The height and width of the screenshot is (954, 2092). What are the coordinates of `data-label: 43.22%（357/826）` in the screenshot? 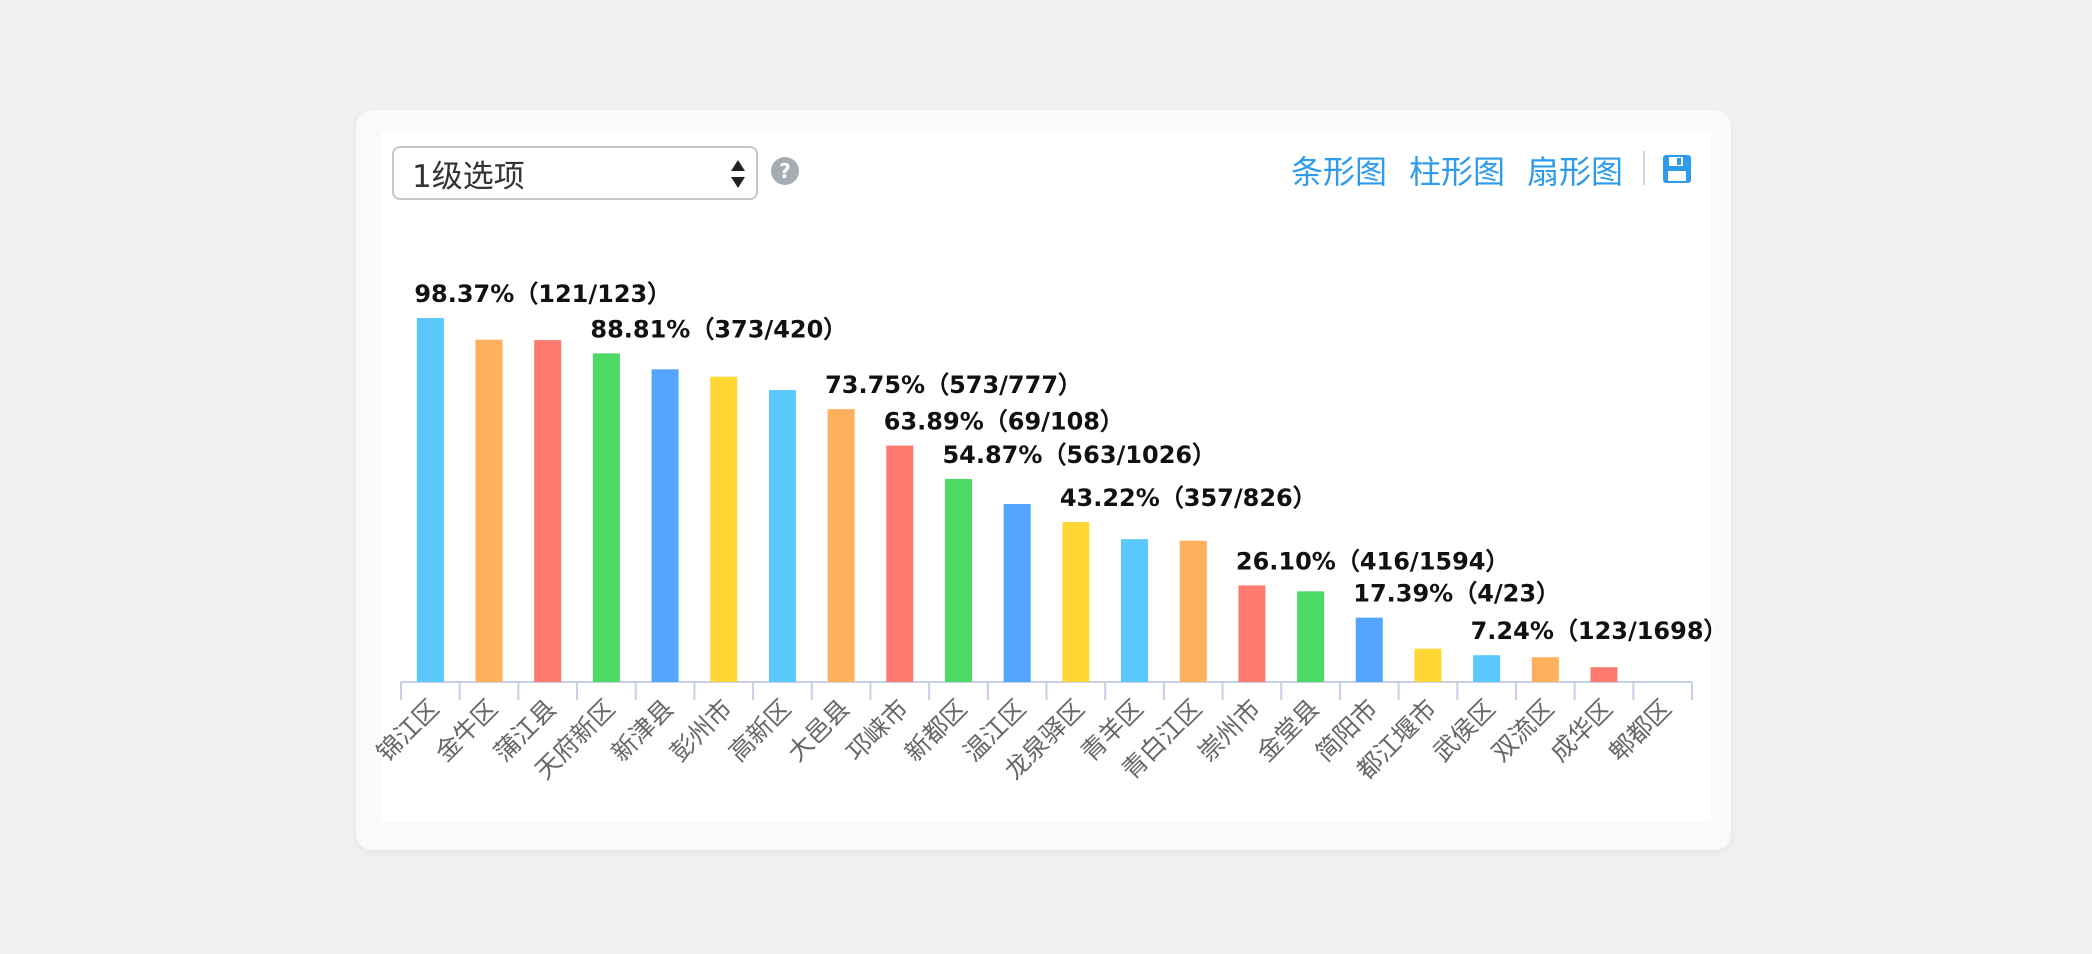 It's located at (1188, 498).